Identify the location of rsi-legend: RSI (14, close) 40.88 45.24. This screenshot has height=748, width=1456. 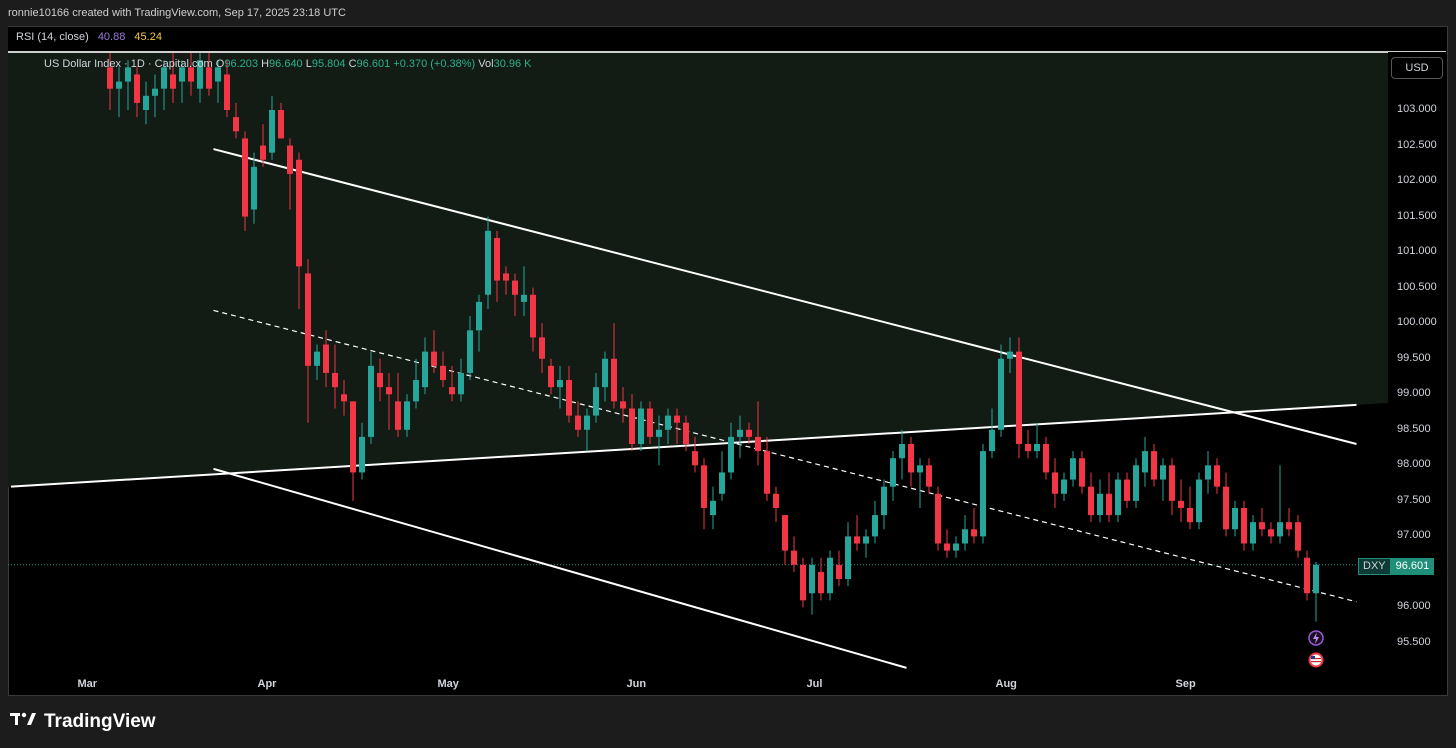
(89, 37).